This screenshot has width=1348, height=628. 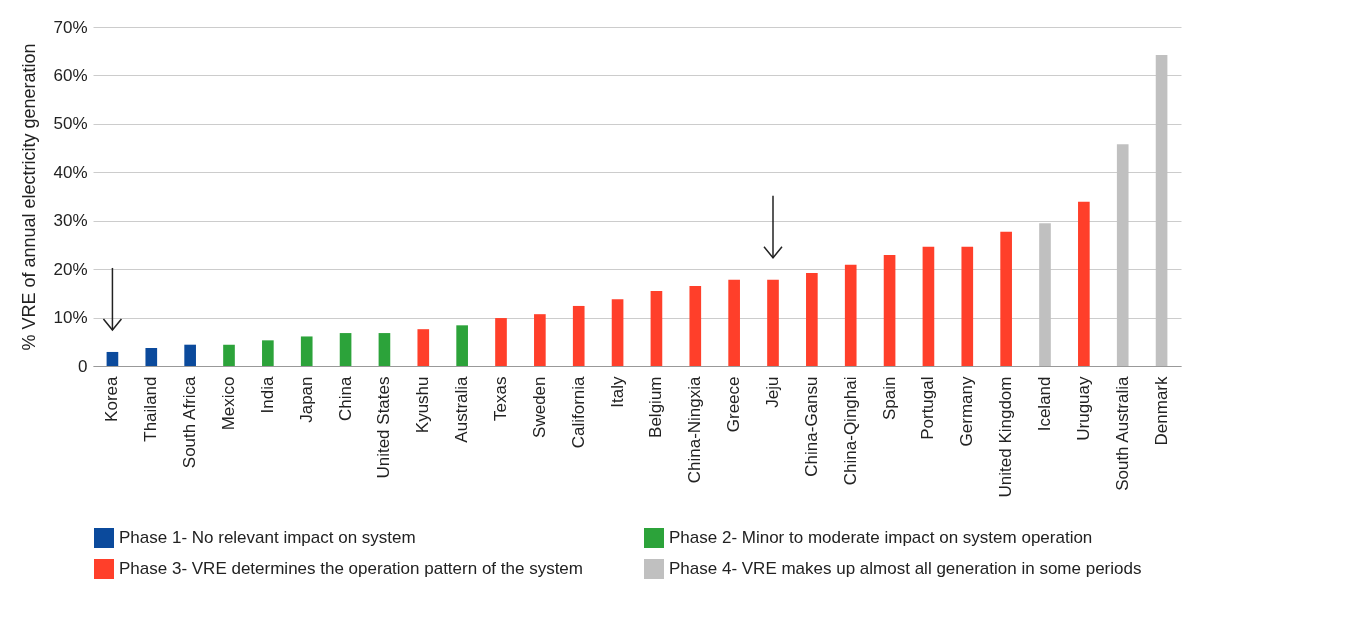 I want to click on x-tick-label: Portugal, so click(x=928, y=408).